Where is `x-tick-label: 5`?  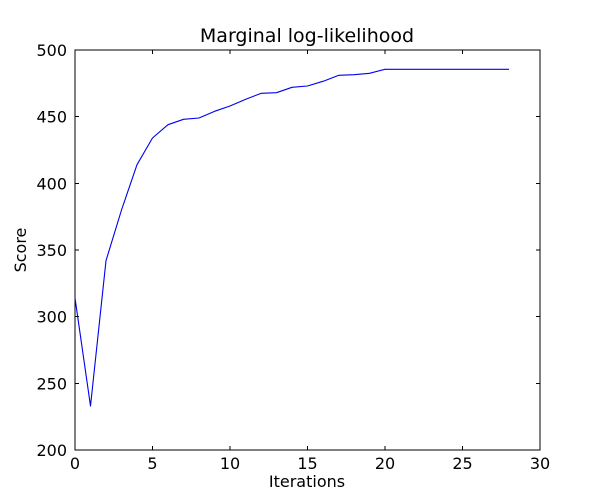
x-tick-label: 5 is located at coordinates (152, 463).